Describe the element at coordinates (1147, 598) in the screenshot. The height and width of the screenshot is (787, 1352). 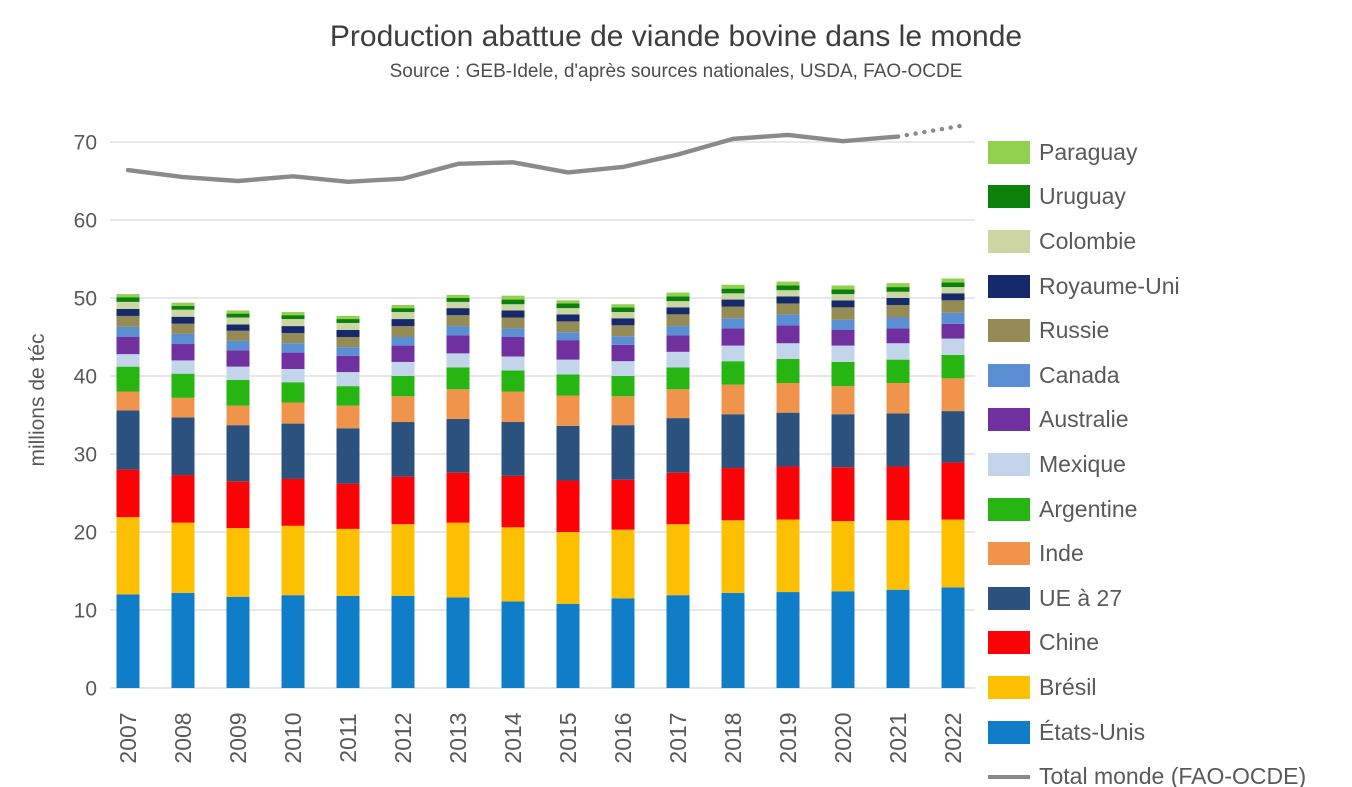
I see `legend-item: UE à 27` at that location.